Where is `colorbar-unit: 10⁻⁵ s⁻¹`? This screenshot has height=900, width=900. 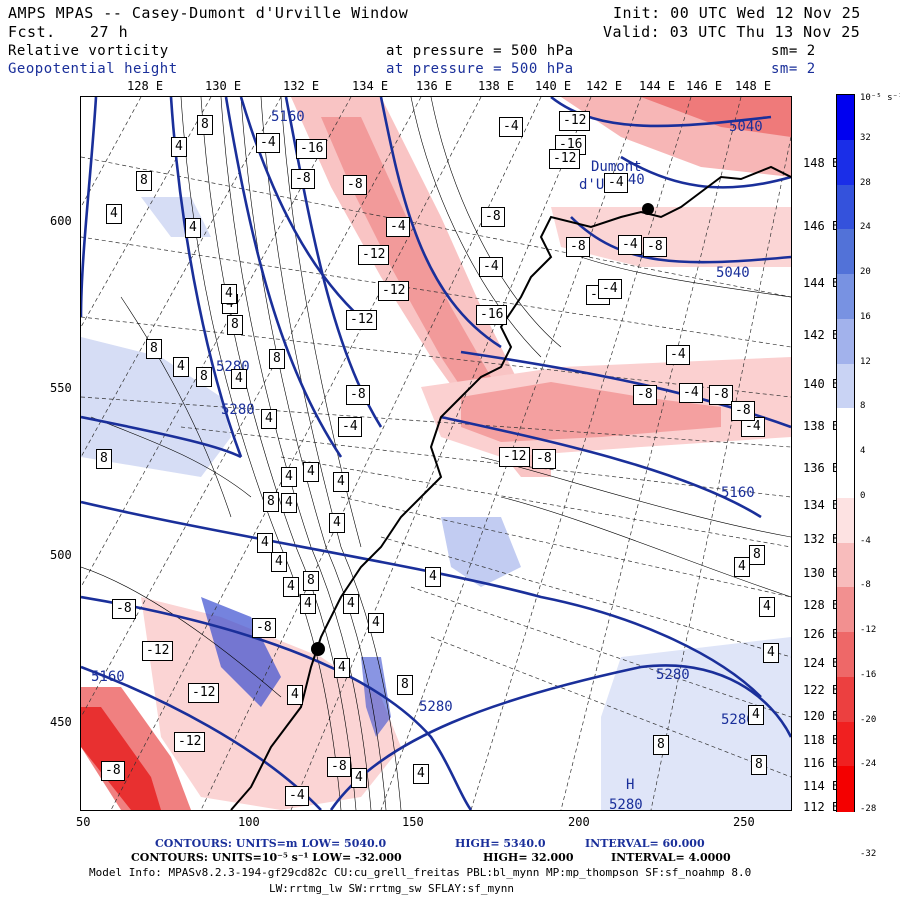 colorbar-unit: 10⁻⁵ s⁻¹ is located at coordinates (880, 98).